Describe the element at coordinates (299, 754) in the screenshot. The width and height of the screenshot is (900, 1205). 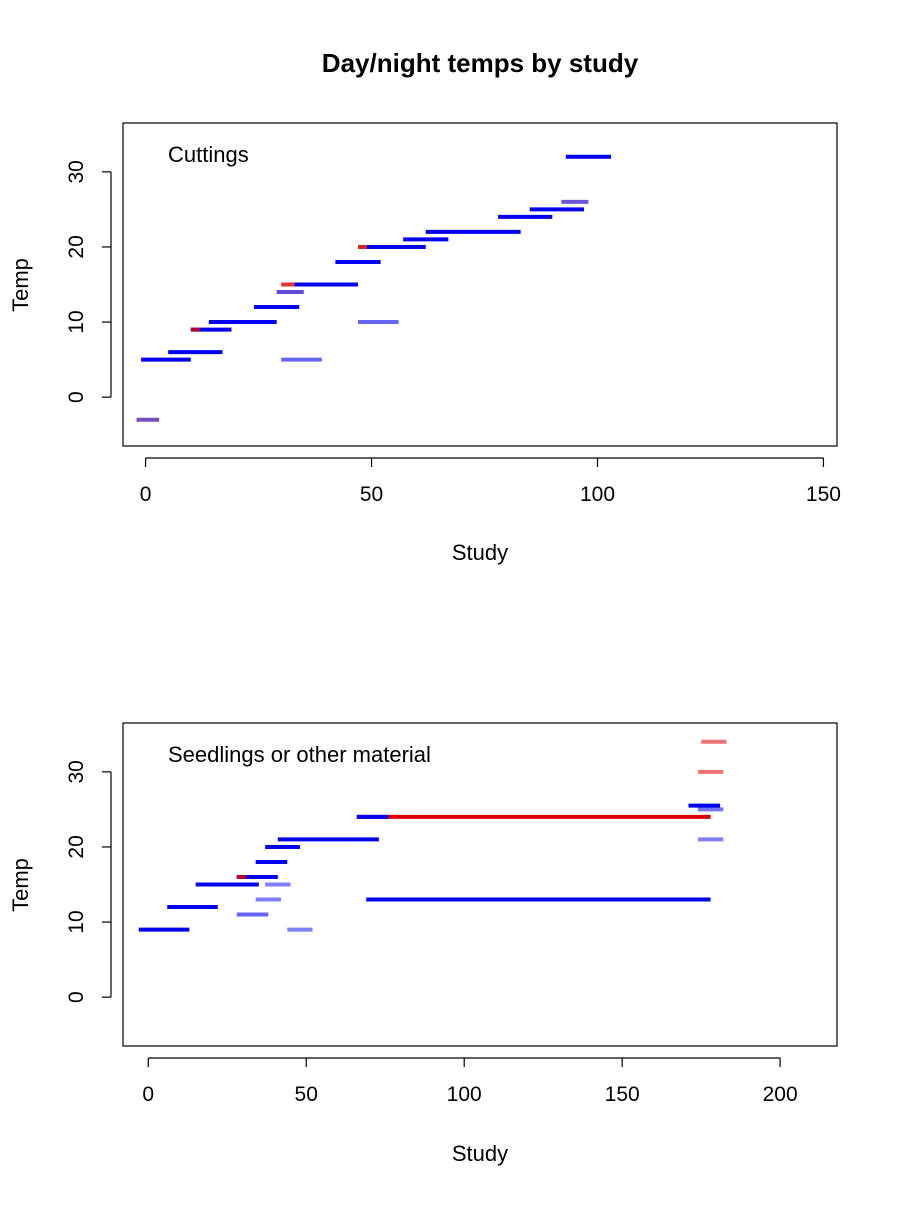
I see `panel-annotation: Seedlings or other material` at that location.